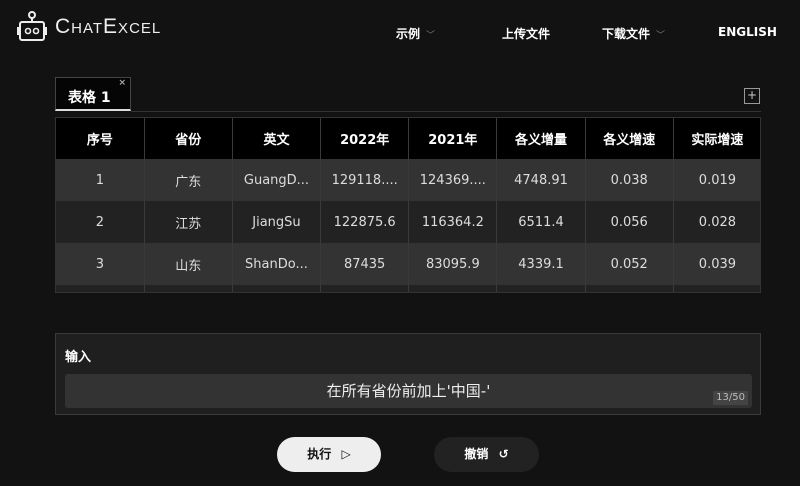 The width and height of the screenshot is (800, 486). I want to click on tab-label: 表格 1, so click(89, 98).